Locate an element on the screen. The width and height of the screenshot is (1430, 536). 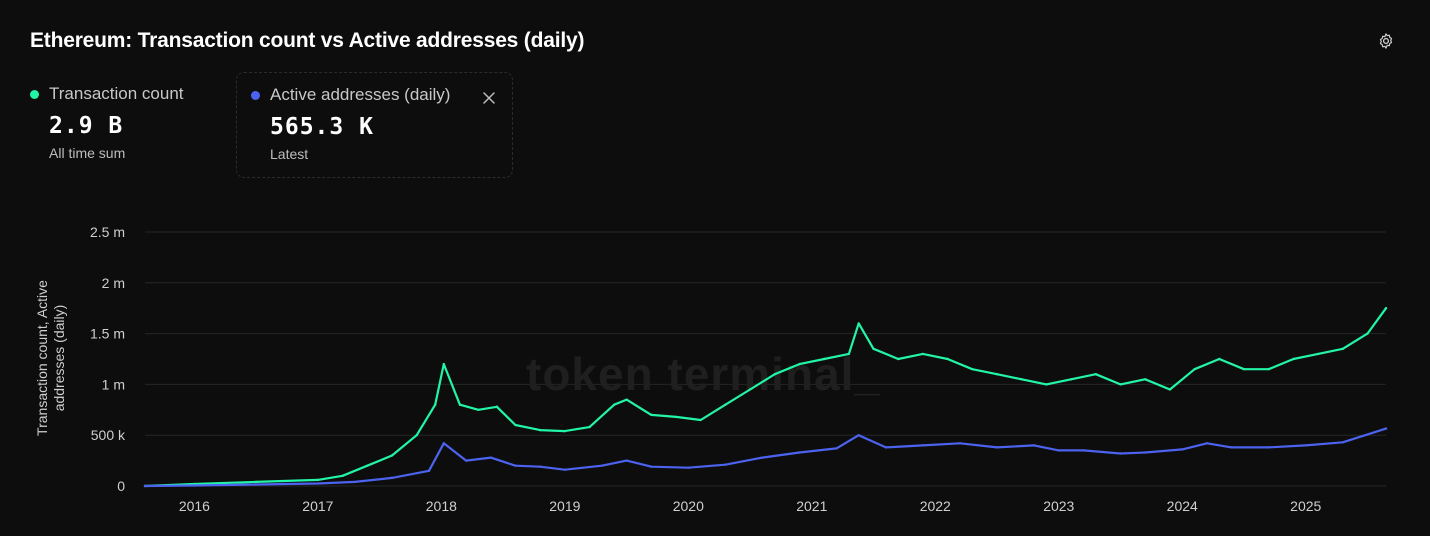
series-line-active-addresses is located at coordinates (765, 457).